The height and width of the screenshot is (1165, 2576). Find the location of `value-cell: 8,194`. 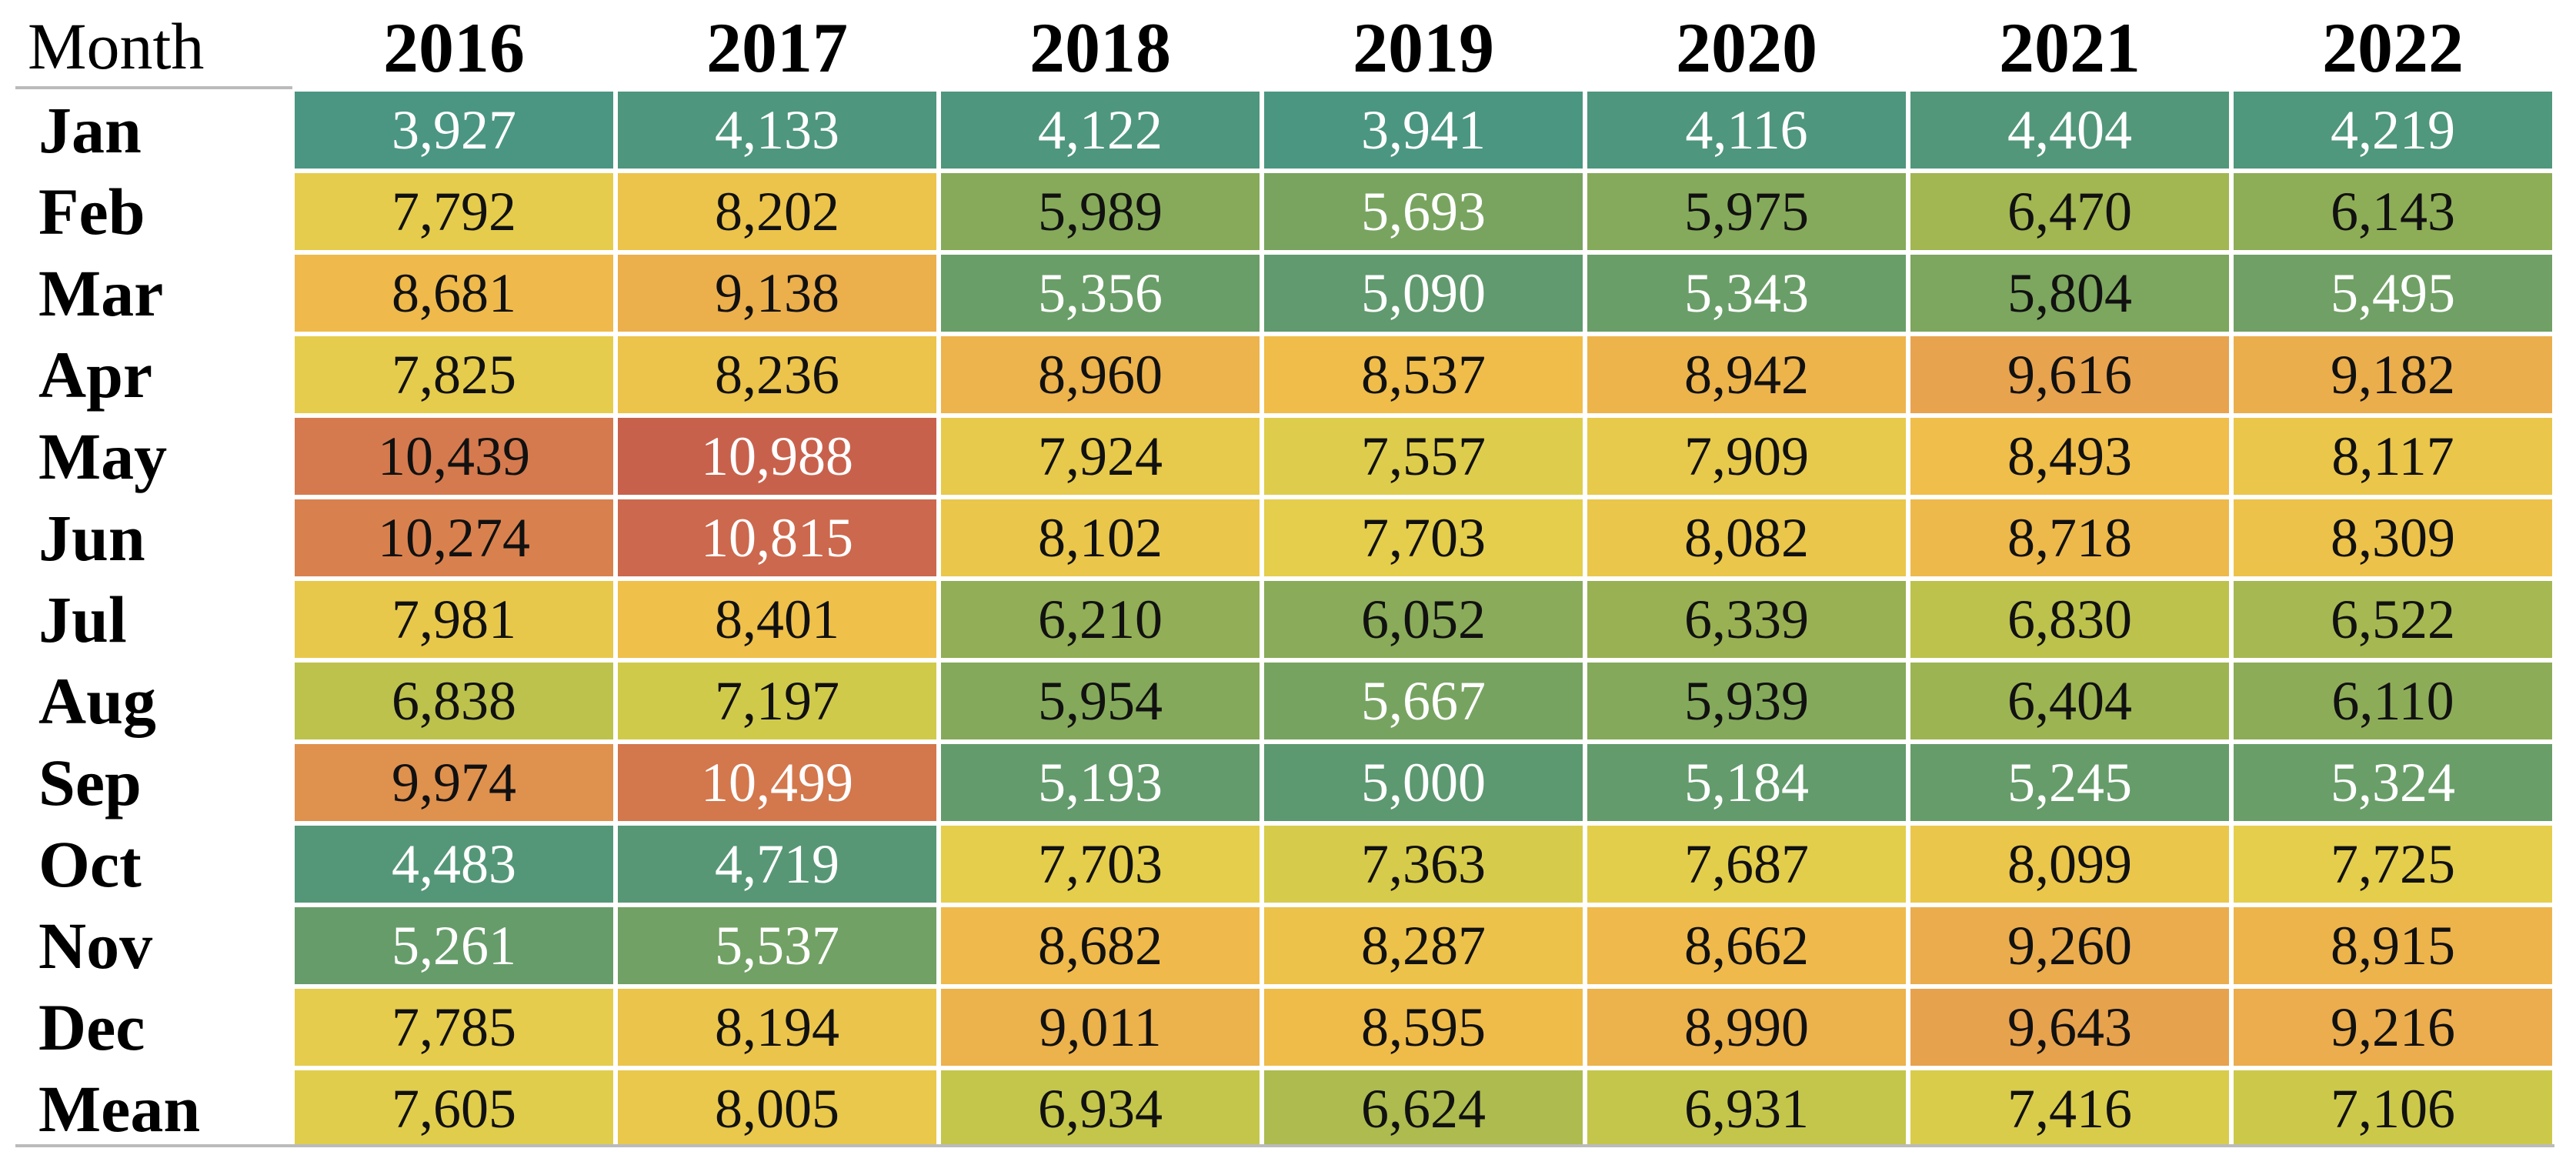

value-cell: 8,194 is located at coordinates (777, 1027).